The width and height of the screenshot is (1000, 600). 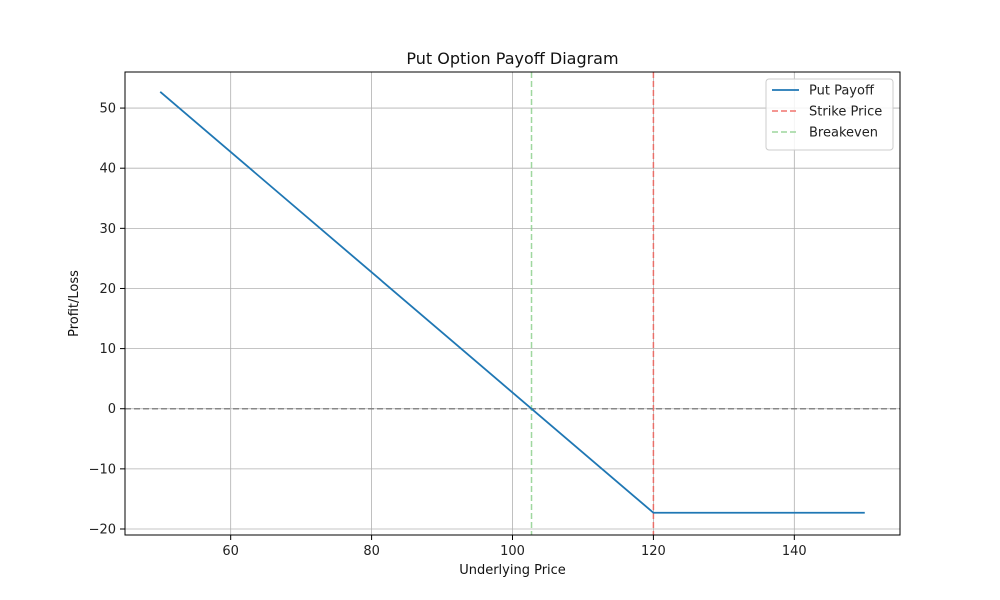 I want to click on x-tick-label: 80, so click(x=371, y=551).